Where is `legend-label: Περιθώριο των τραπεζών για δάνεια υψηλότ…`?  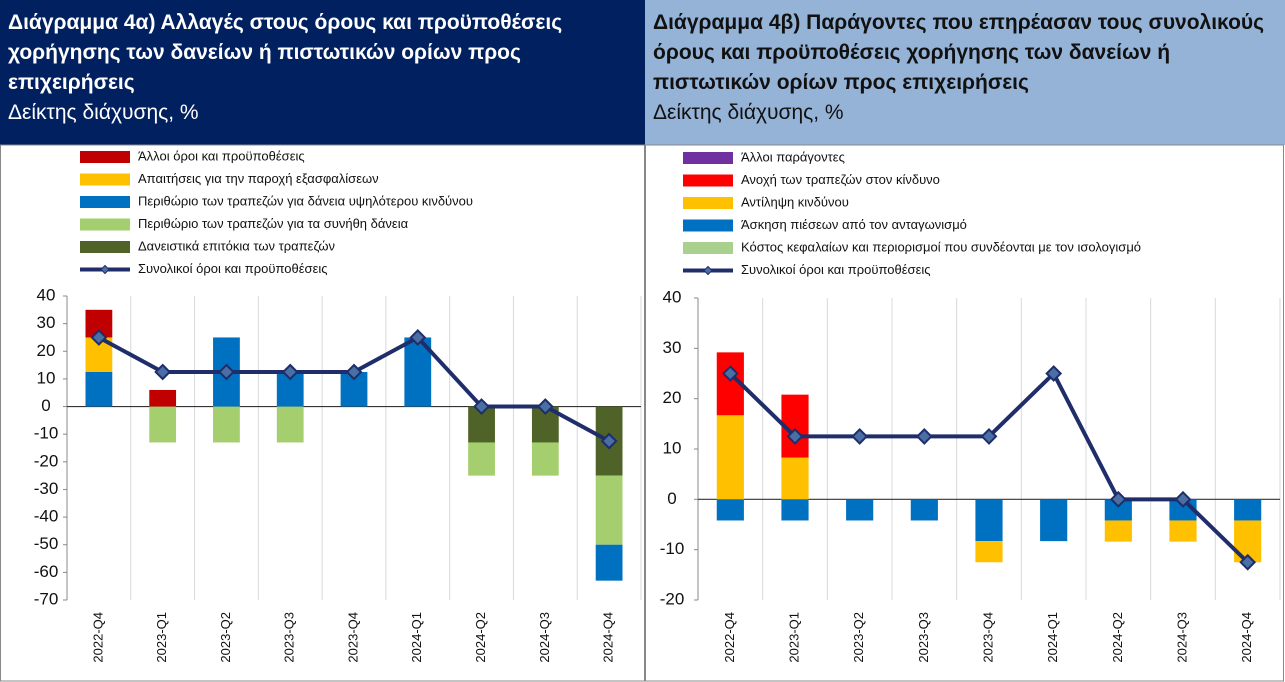 legend-label: Περιθώριο των τραπεζών για δάνεια υψηλότ… is located at coordinates (305, 200).